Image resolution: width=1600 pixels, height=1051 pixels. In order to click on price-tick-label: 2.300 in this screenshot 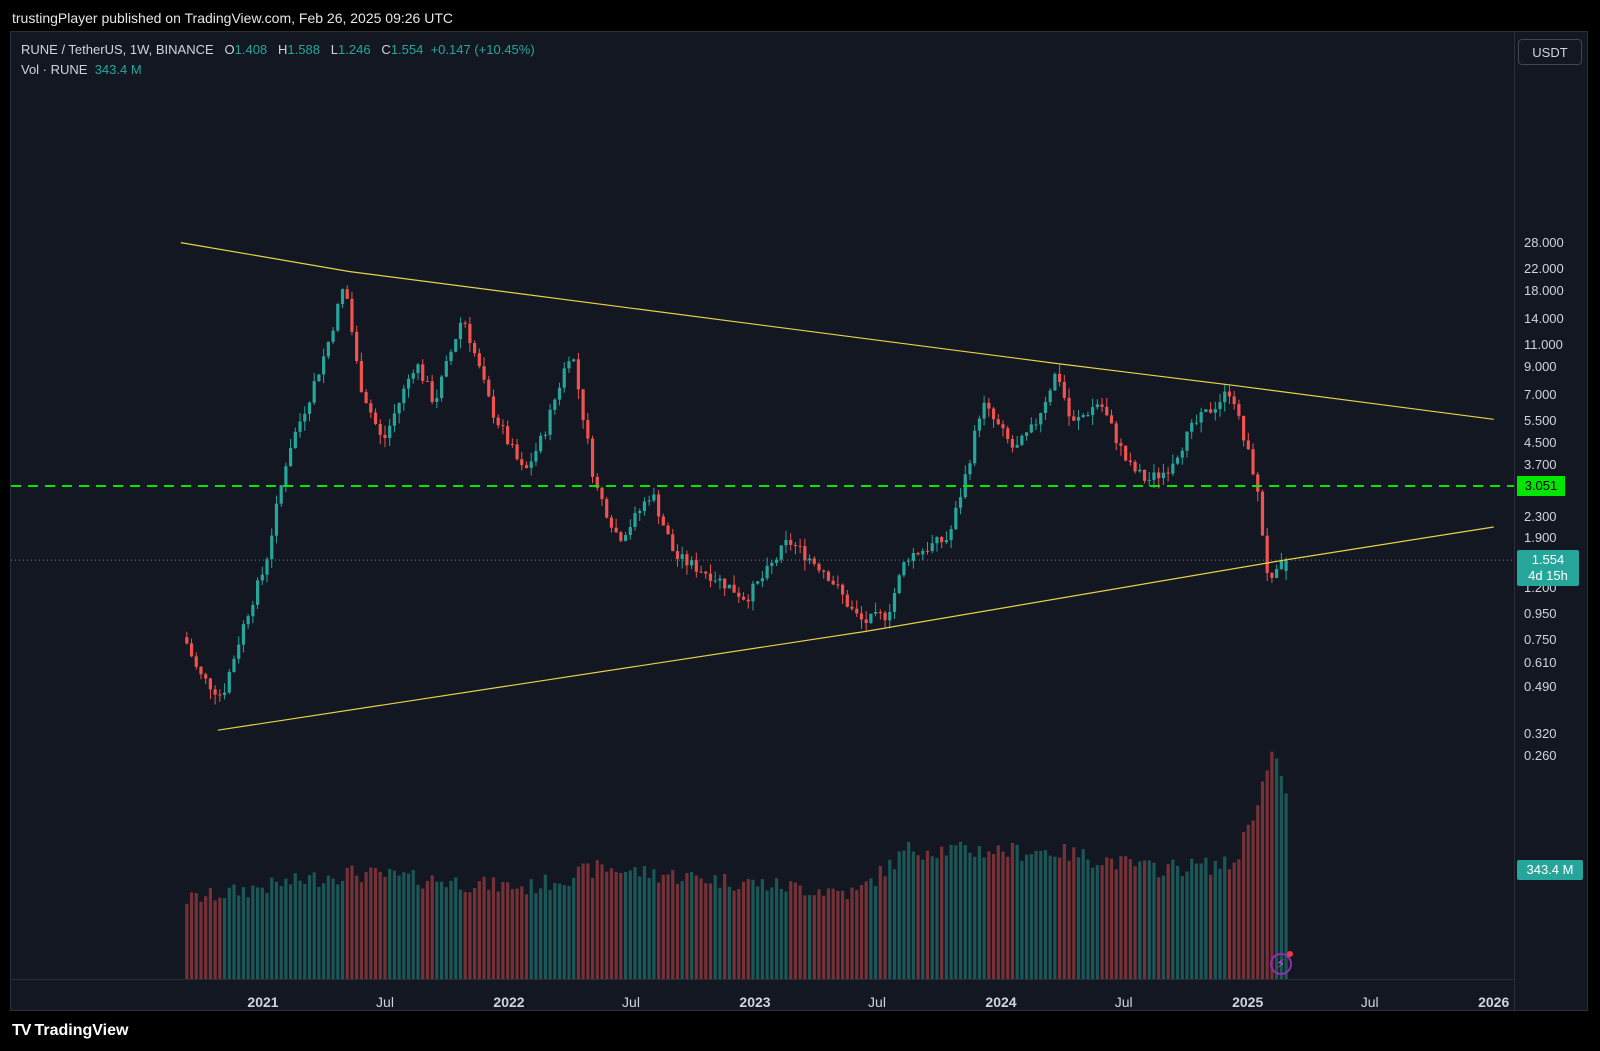, I will do `click(1540, 517)`.